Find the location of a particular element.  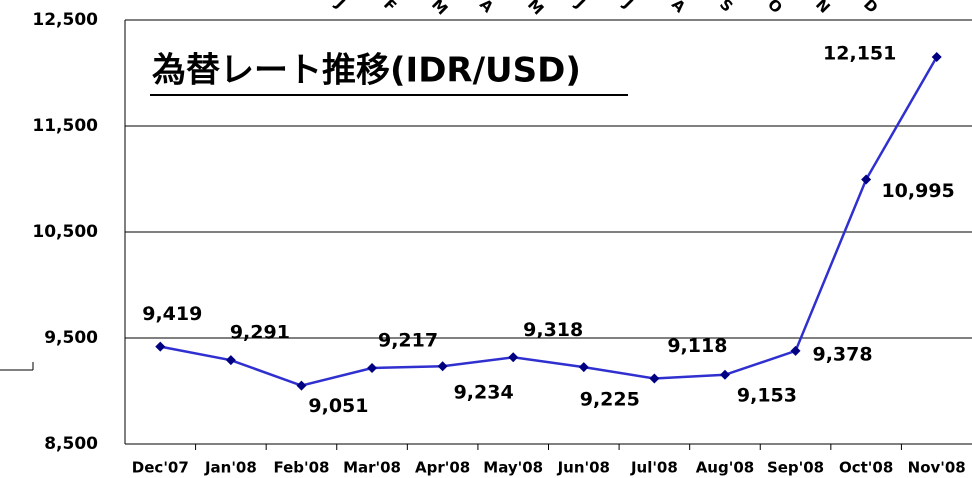

value-label: 9,378 is located at coordinates (842, 354).